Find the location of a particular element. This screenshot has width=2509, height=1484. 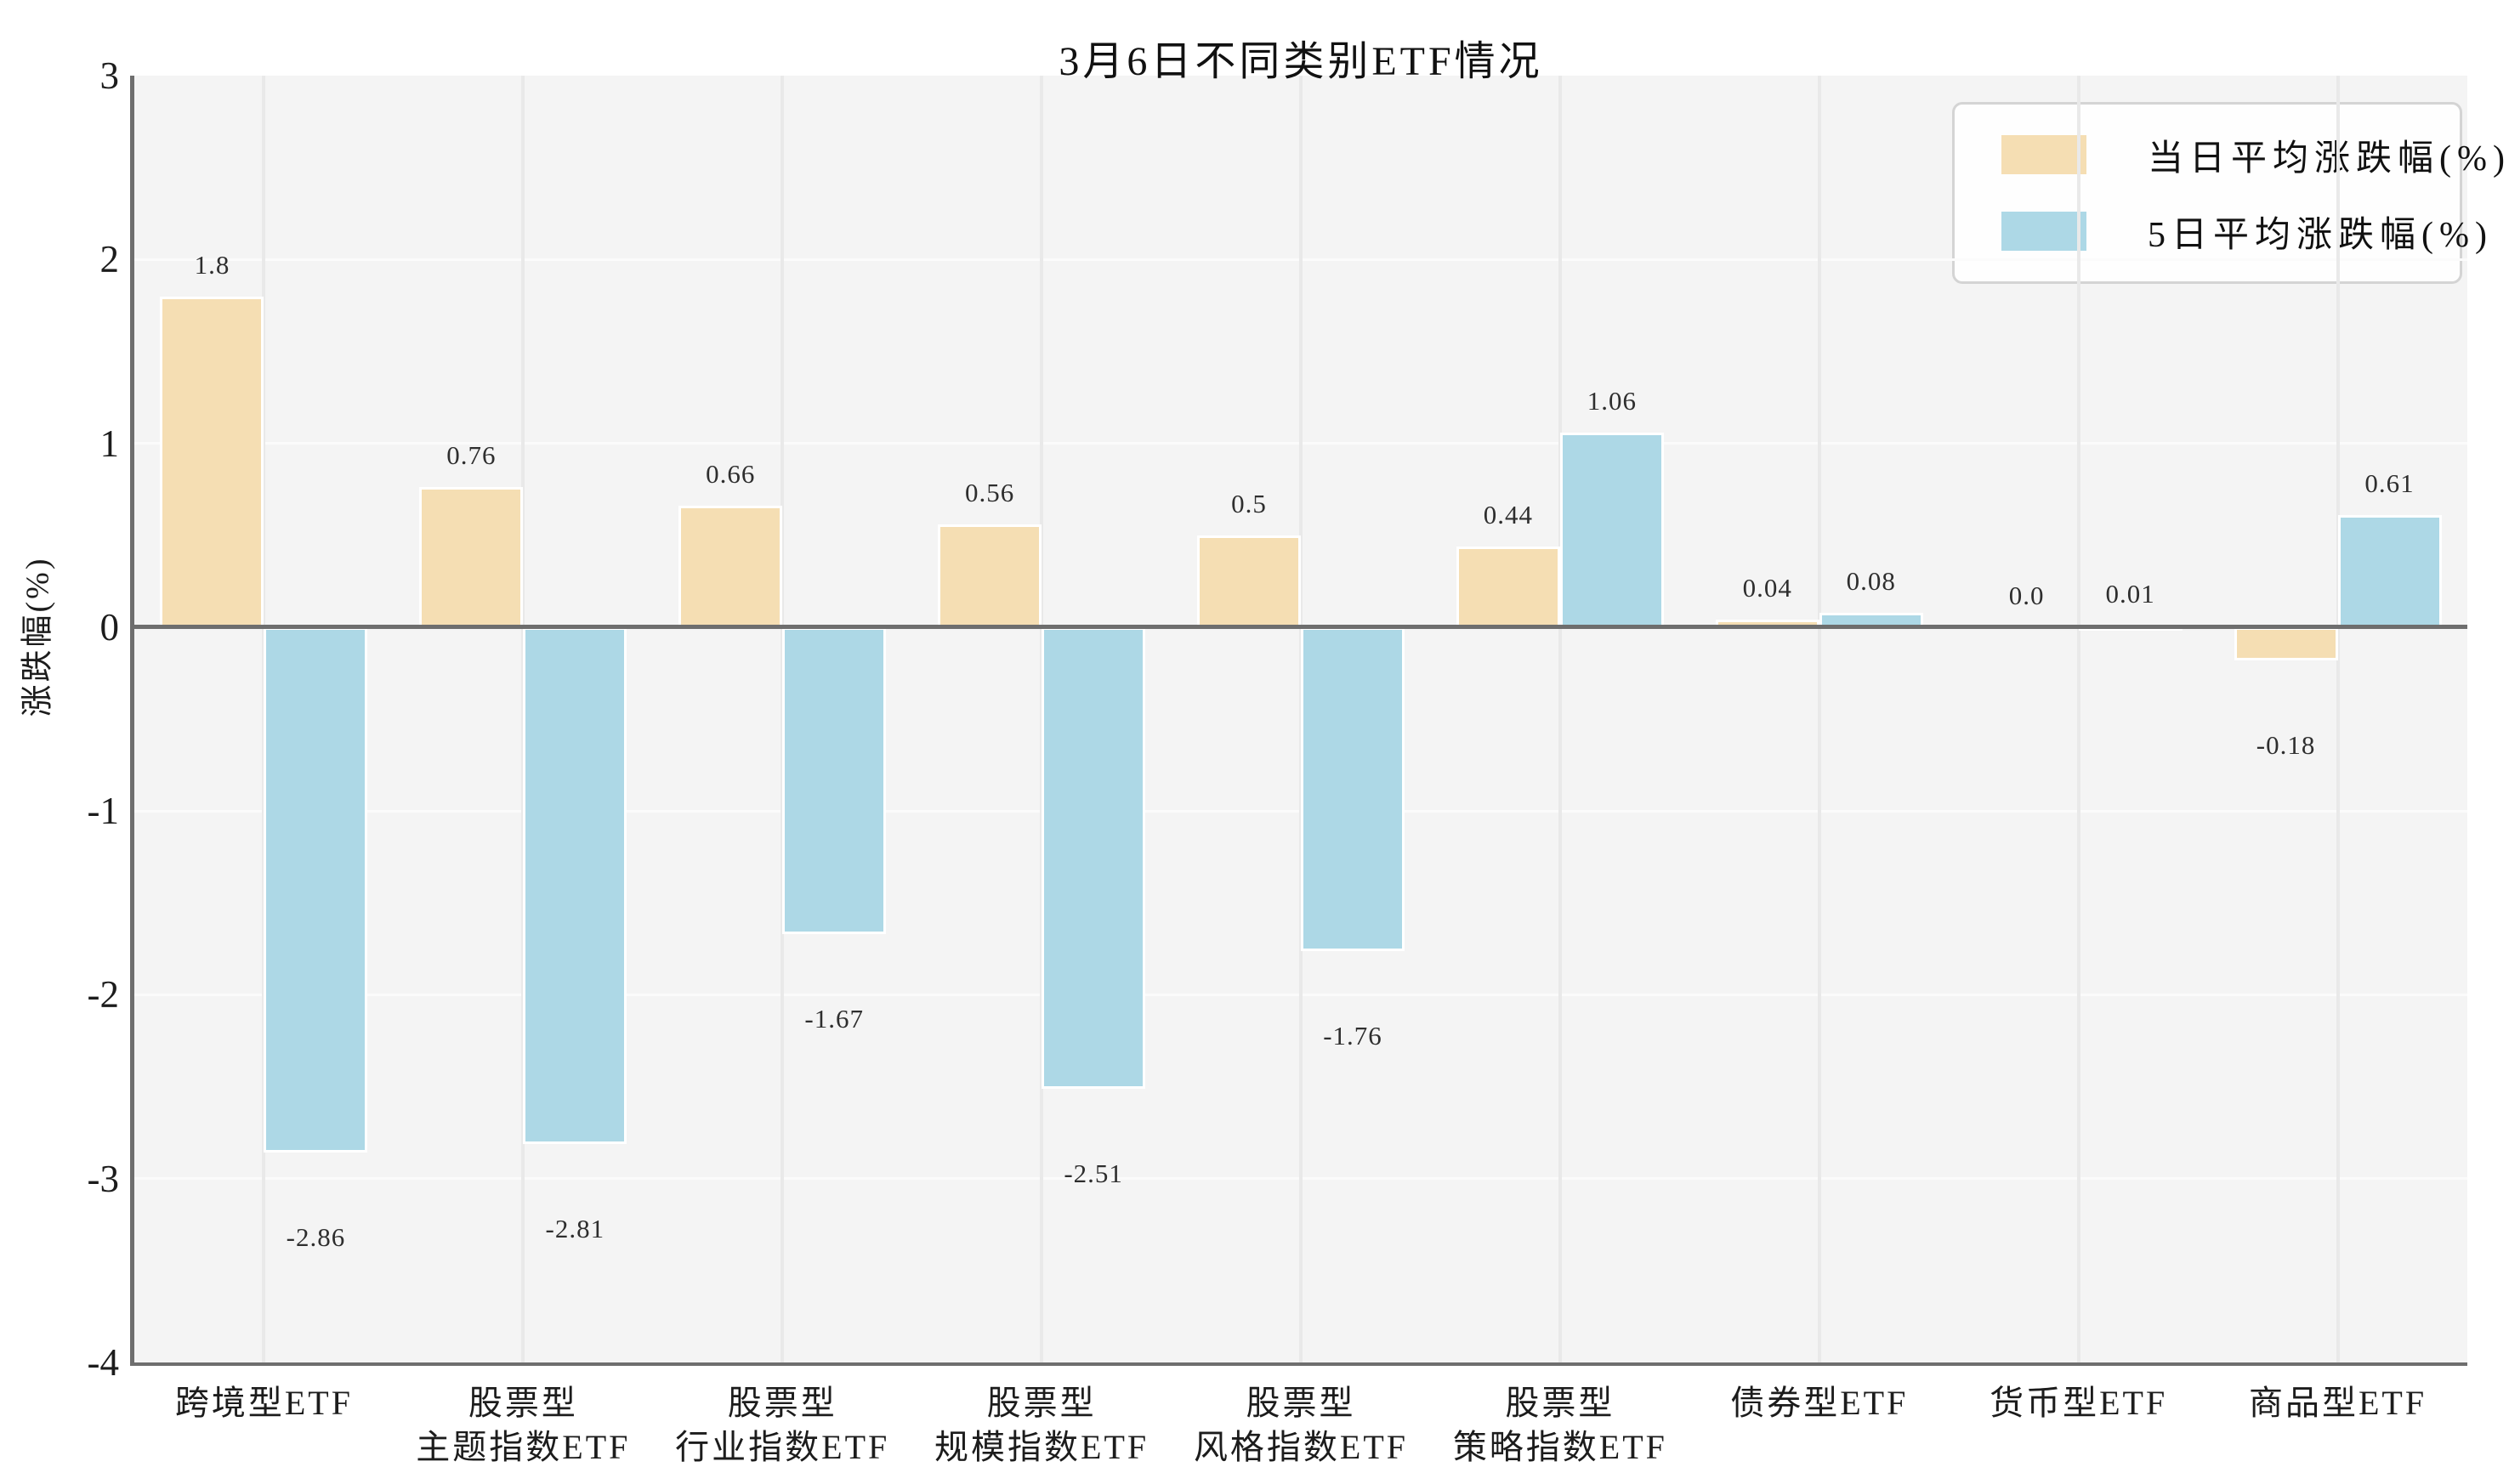

value-label: 1.06 is located at coordinates (1612, 400).